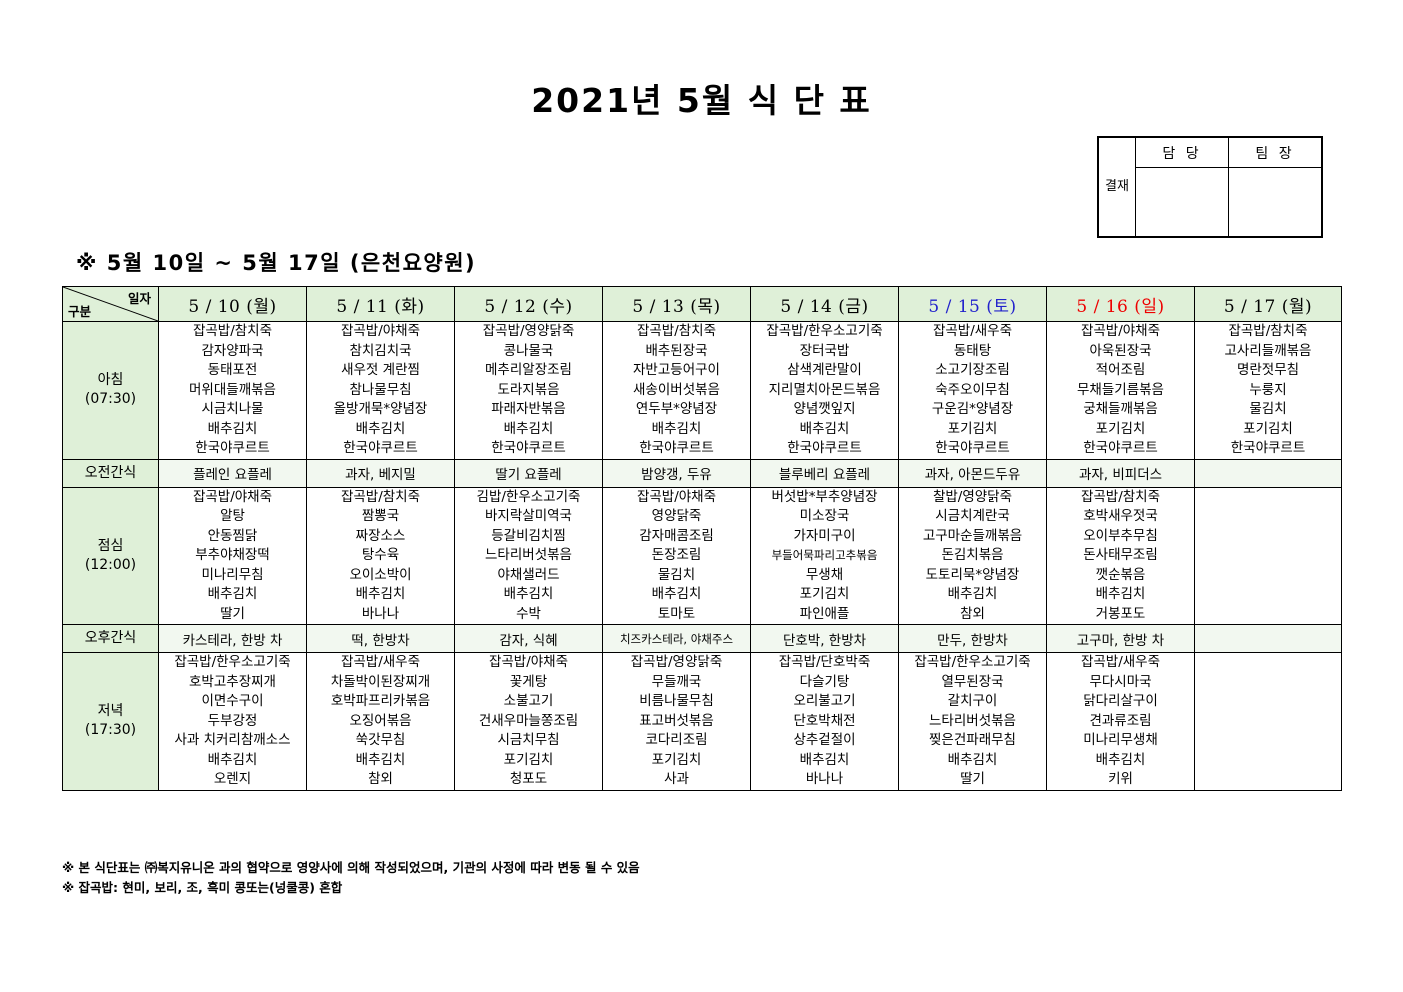  I want to click on menu-item: 포기김치, so click(1120, 428).